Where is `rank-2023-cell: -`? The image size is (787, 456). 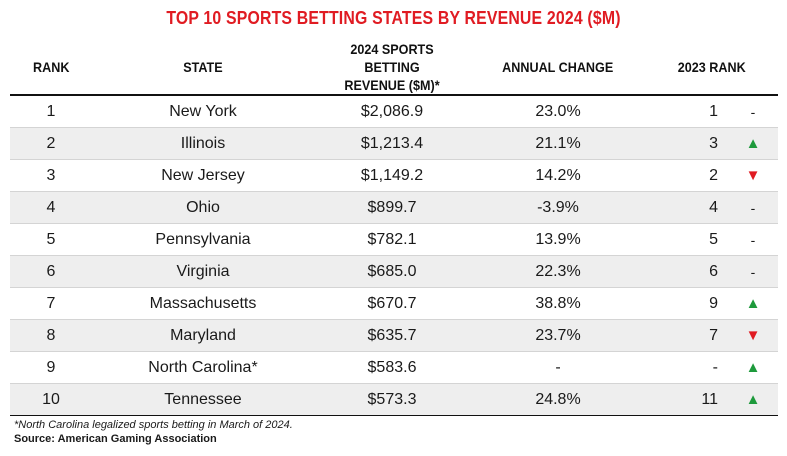 rank-2023-cell: - is located at coordinates (687, 367).